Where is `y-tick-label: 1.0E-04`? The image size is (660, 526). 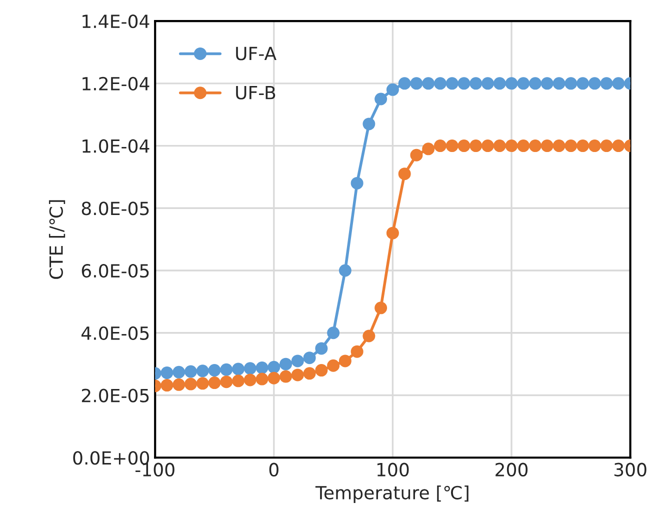 y-tick-label: 1.0E-04 is located at coordinates (116, 146).